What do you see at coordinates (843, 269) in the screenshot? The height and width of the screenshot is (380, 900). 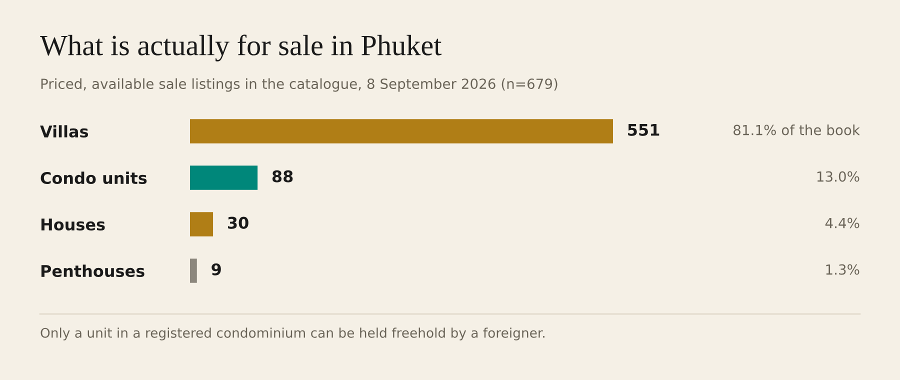 I see `text: 1.3%` at bounding box center [843, 269].